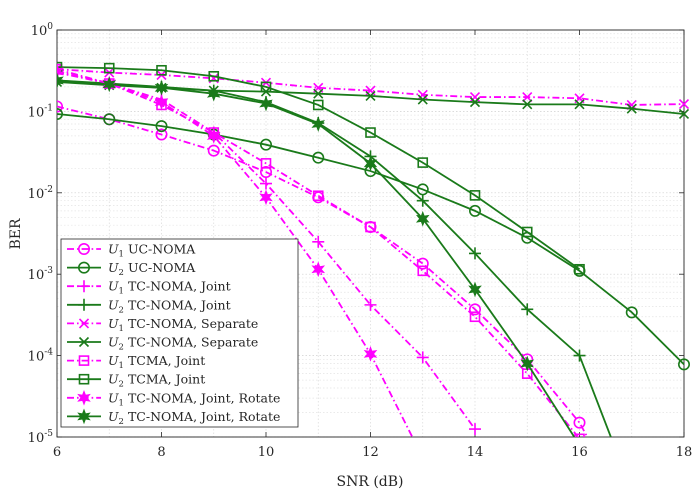 This screenshot has width=698, height=495. I want to click on legend-label: U2 UC-NOMA, so click(152, 269).